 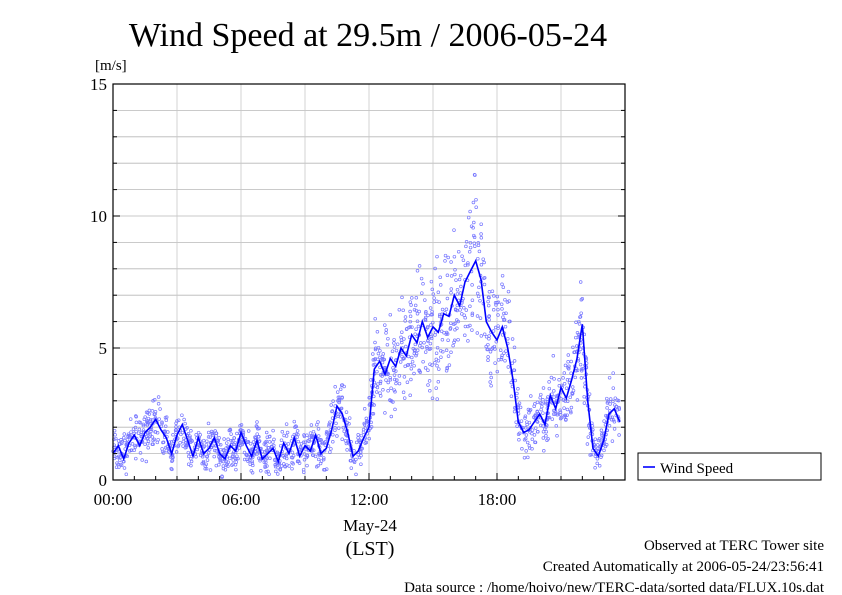 I want to click on y-tick-label: 10, so click(x=98, y=216).